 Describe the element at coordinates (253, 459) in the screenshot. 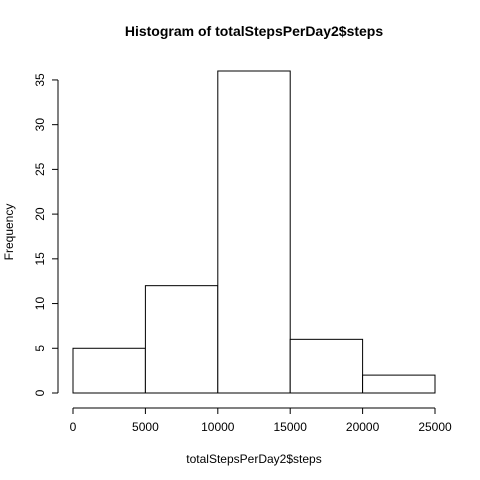

I see `x-axis-label: totalStepsPerDay2$steps` at that location.